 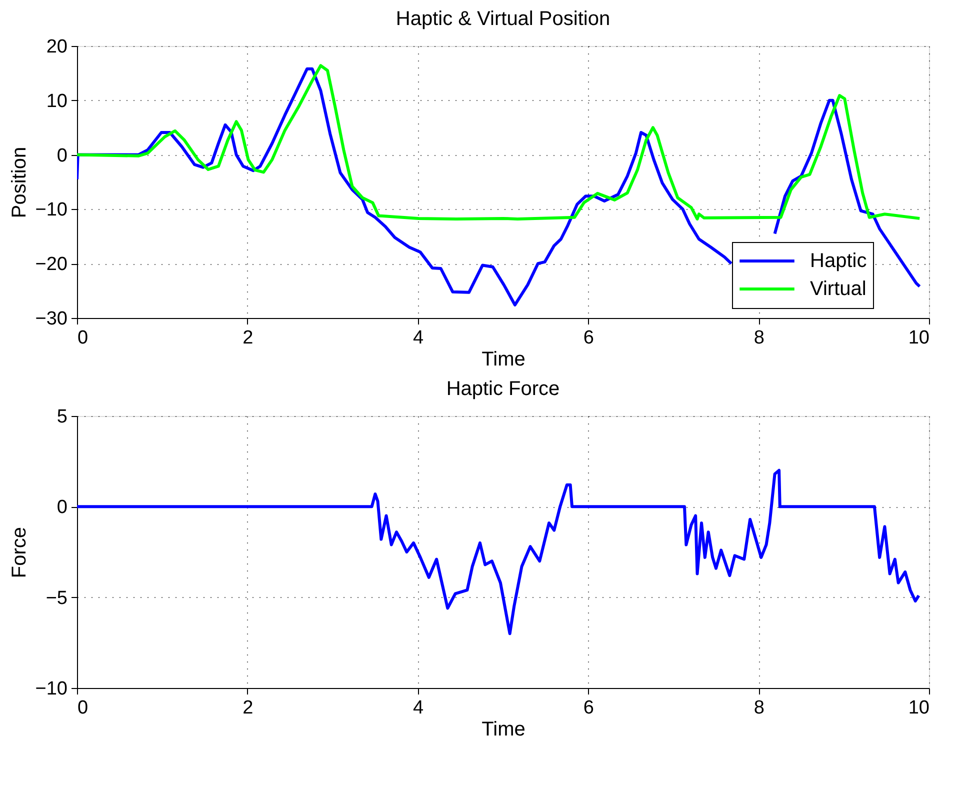 I want to click on y-tick-label: 20, so click(x=57, y=47).